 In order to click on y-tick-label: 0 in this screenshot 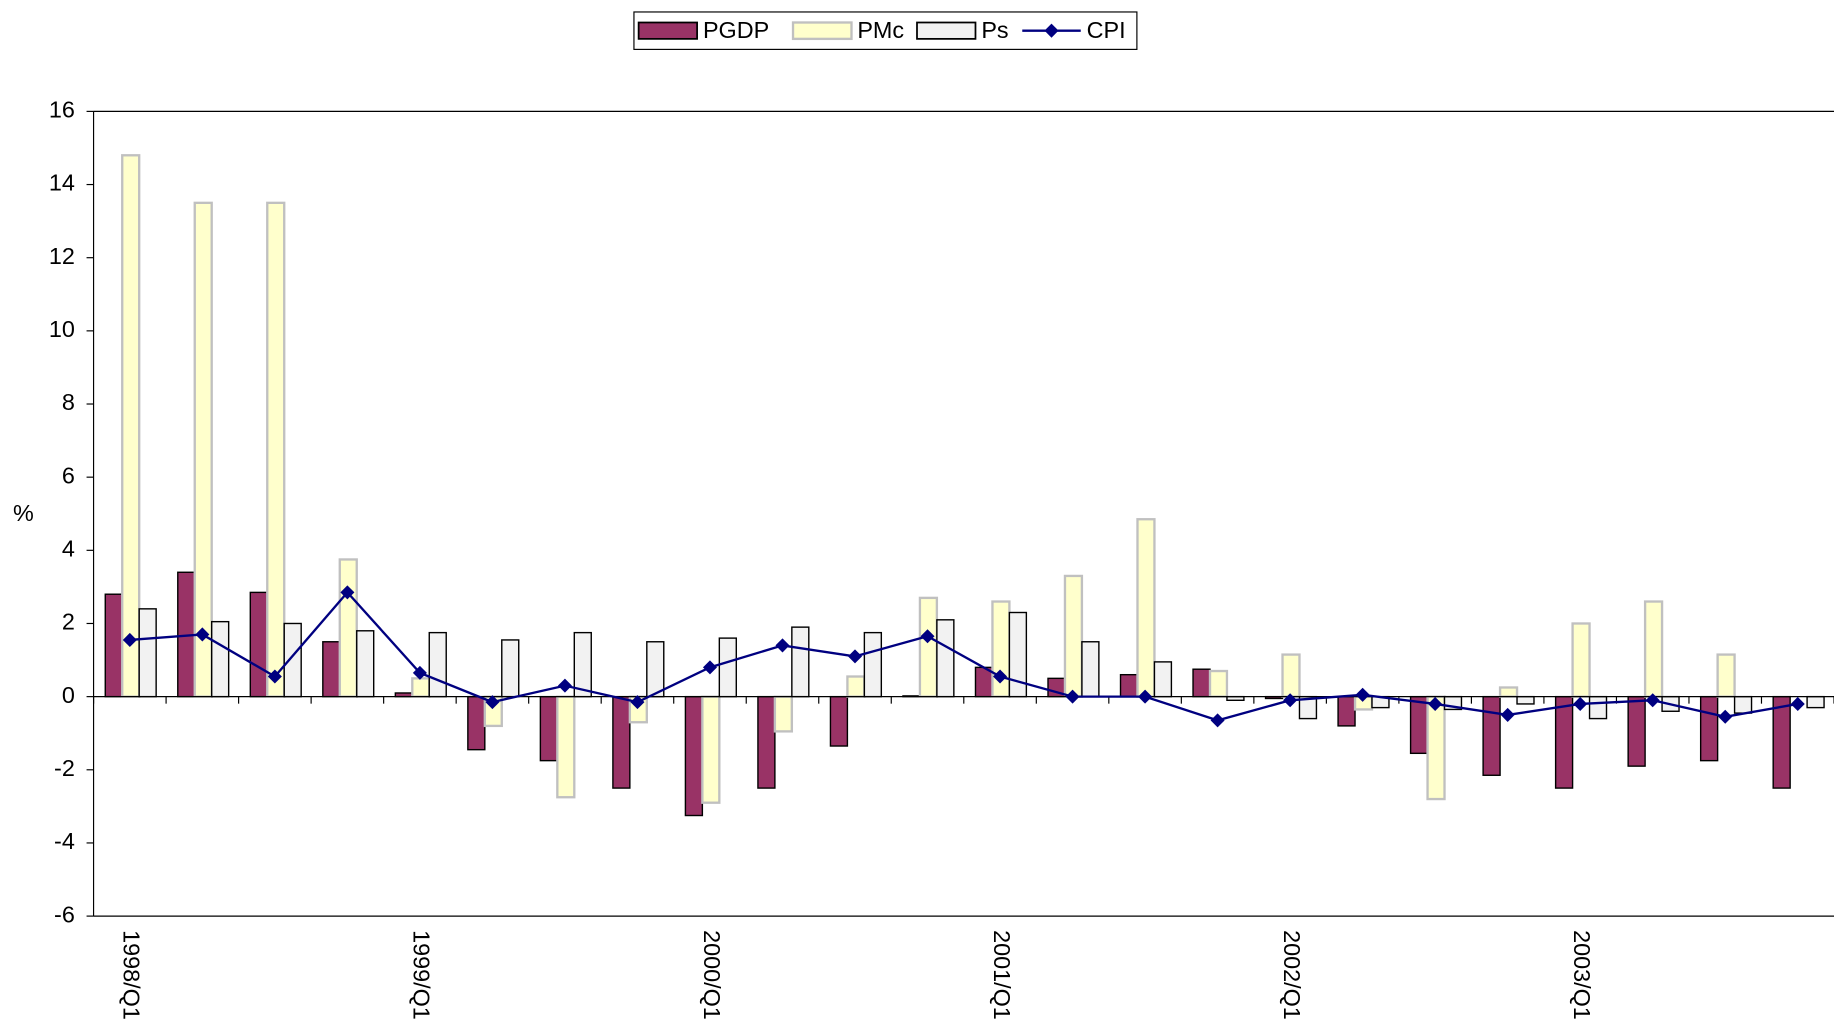, I will do `click(68, 695)`.